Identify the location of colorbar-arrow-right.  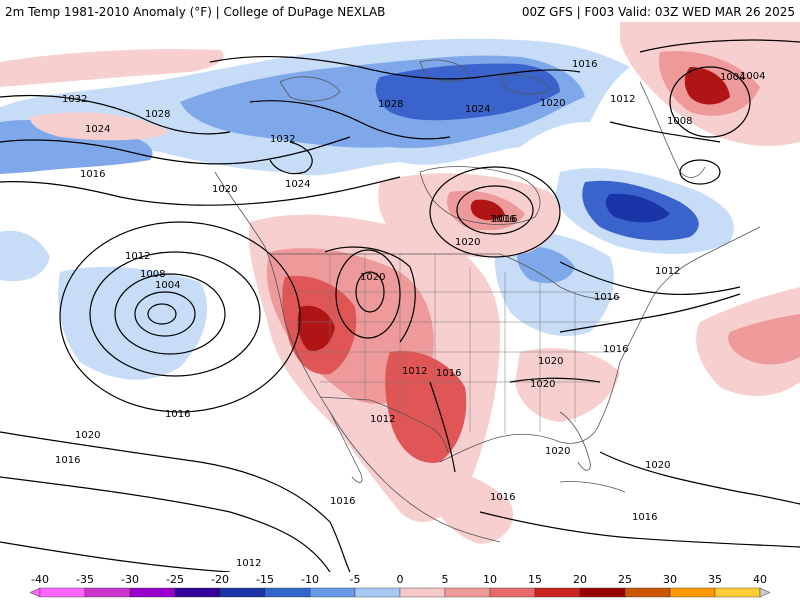
(765, 592).